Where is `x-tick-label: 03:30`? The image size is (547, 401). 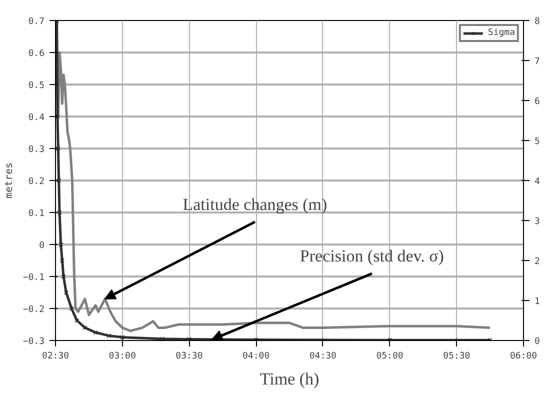
x-tick-label: 03:30 is located at coordinates (189, 357).